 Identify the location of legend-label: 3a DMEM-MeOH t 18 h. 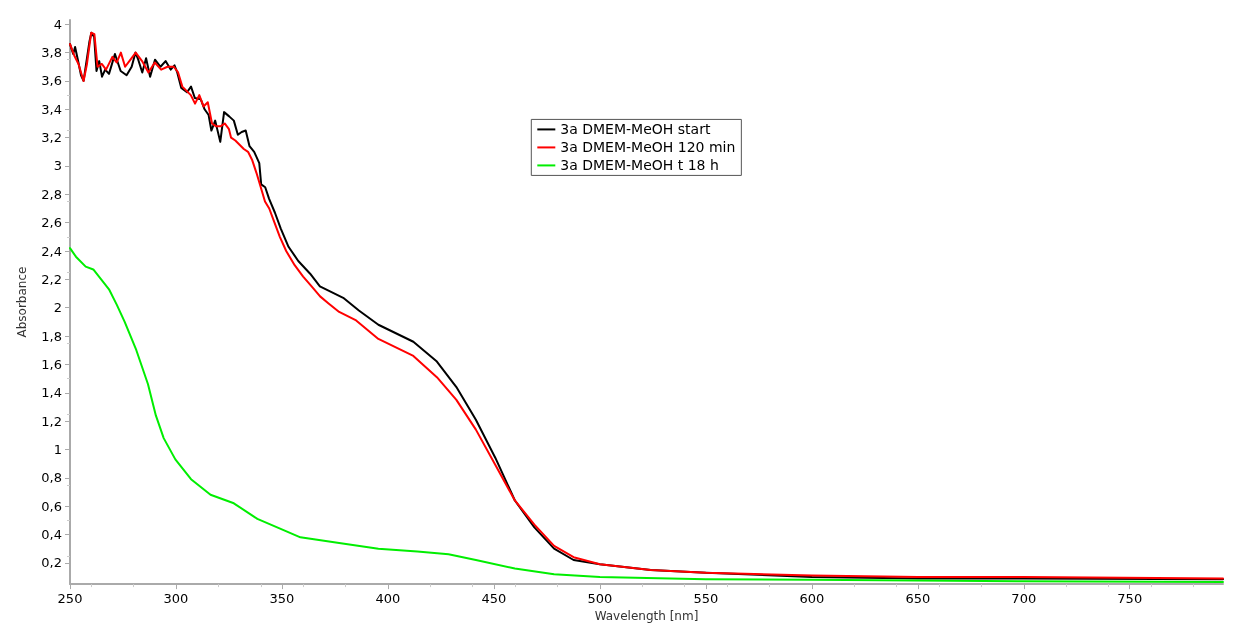
(639, 165).